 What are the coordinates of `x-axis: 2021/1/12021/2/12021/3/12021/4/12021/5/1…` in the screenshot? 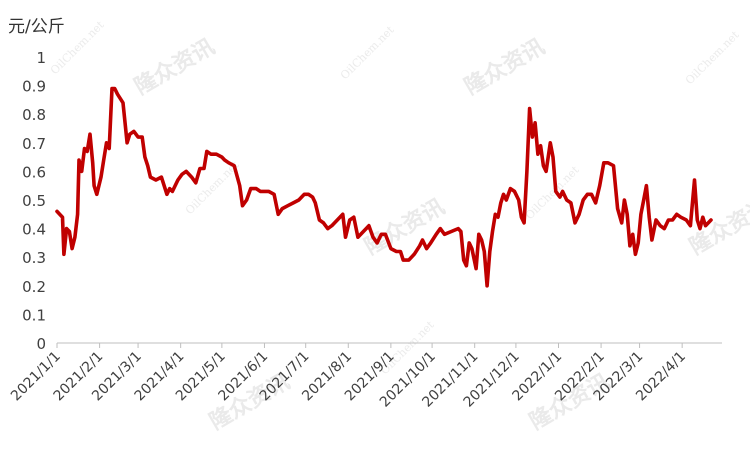 It's located at (365, 376).